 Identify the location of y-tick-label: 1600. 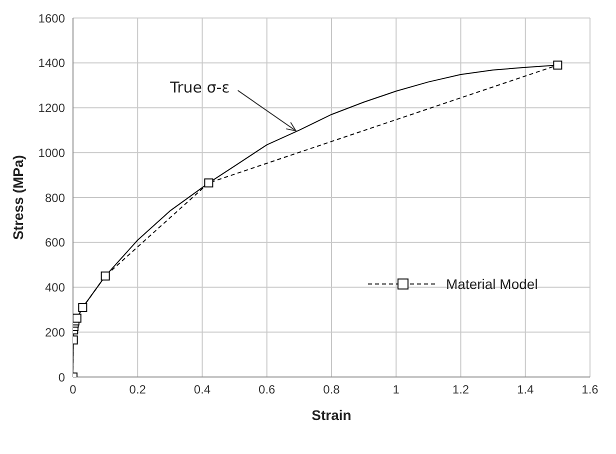
(52, 18).